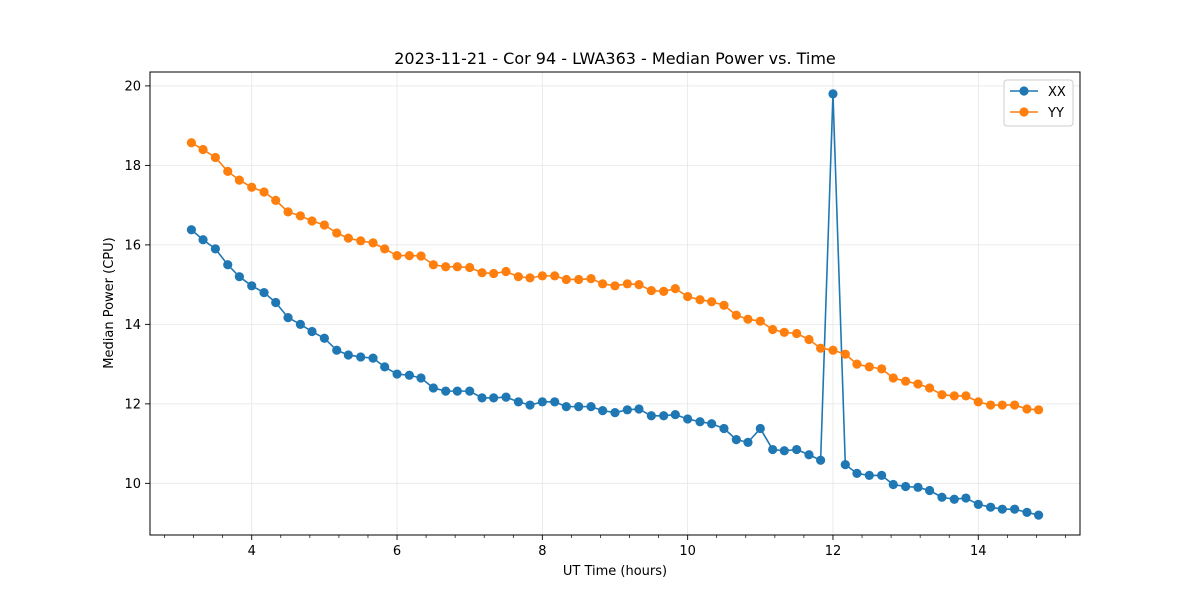 Image resolution: width=1200 pixels, height=600 pixels. Describe the element at coordinates (615, 571) in the screenshot. I see `x-axis-title: UT Time (hours)` at that location.